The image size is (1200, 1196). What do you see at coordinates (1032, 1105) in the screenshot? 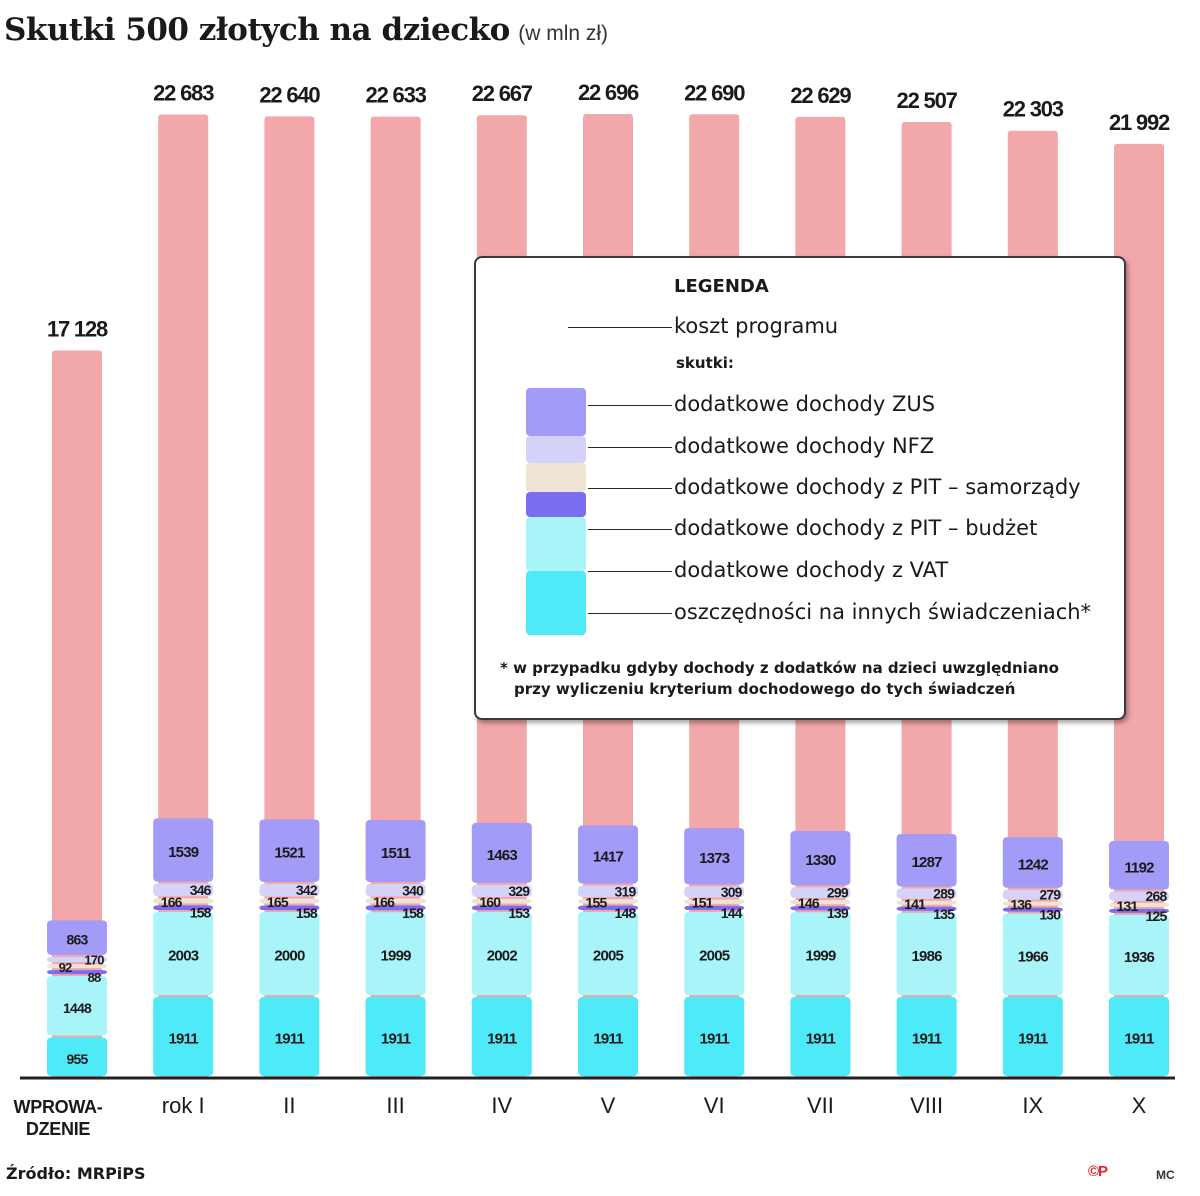
I see `x-tick-label: IX` at bounding box center [1032, 1105].